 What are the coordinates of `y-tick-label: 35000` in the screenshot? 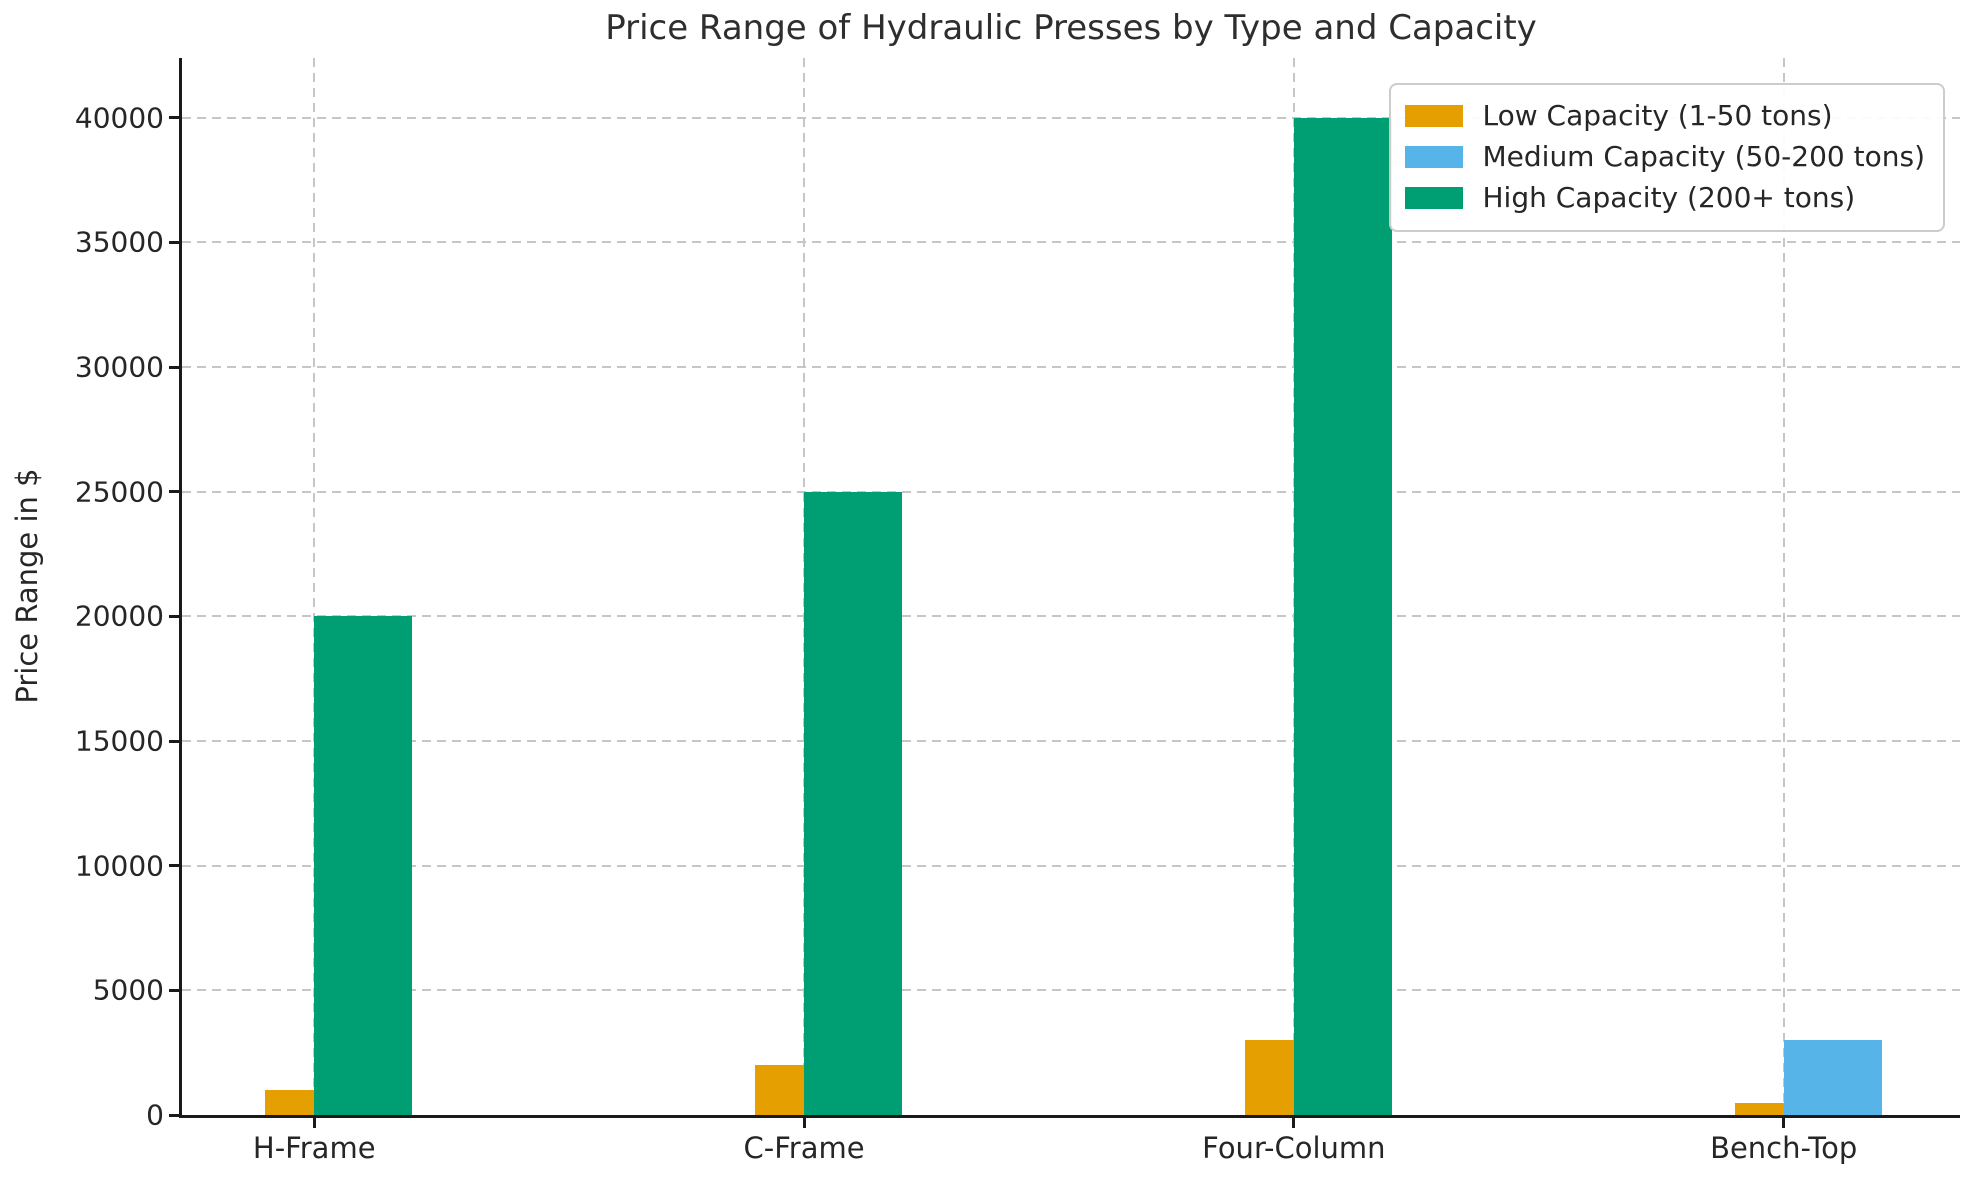 It's located at (119, 242).